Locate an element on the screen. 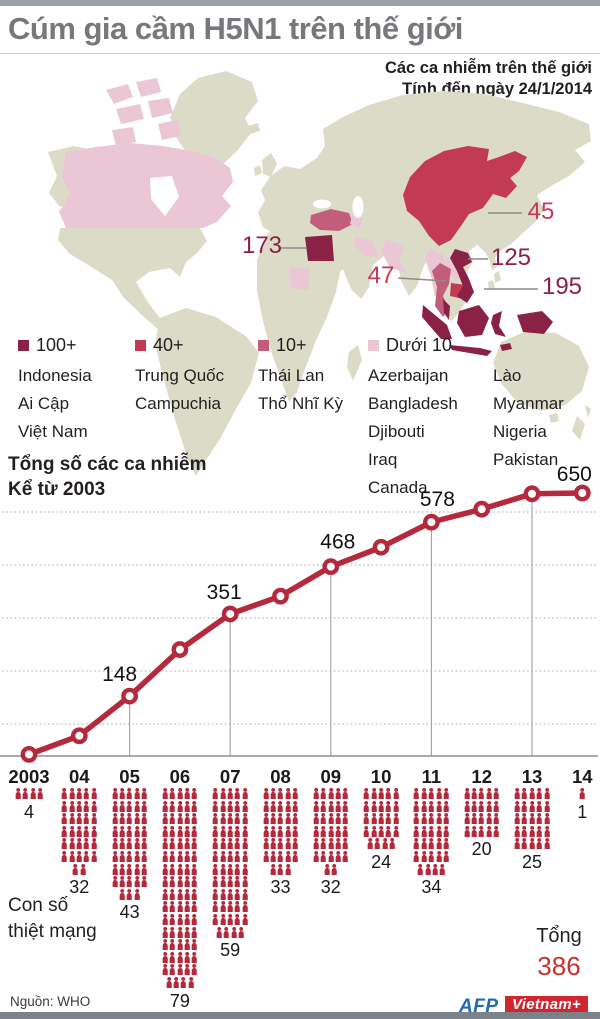 This screenshot has width=600, height=1019. data-point-2003 is located at coordinates (29, 754).